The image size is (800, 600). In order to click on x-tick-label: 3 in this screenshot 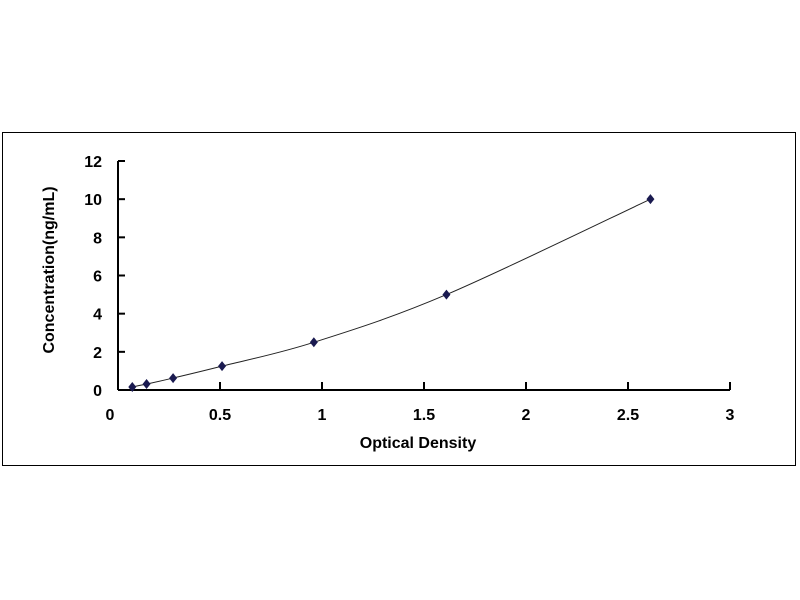, I will do `click(730, 415)`.